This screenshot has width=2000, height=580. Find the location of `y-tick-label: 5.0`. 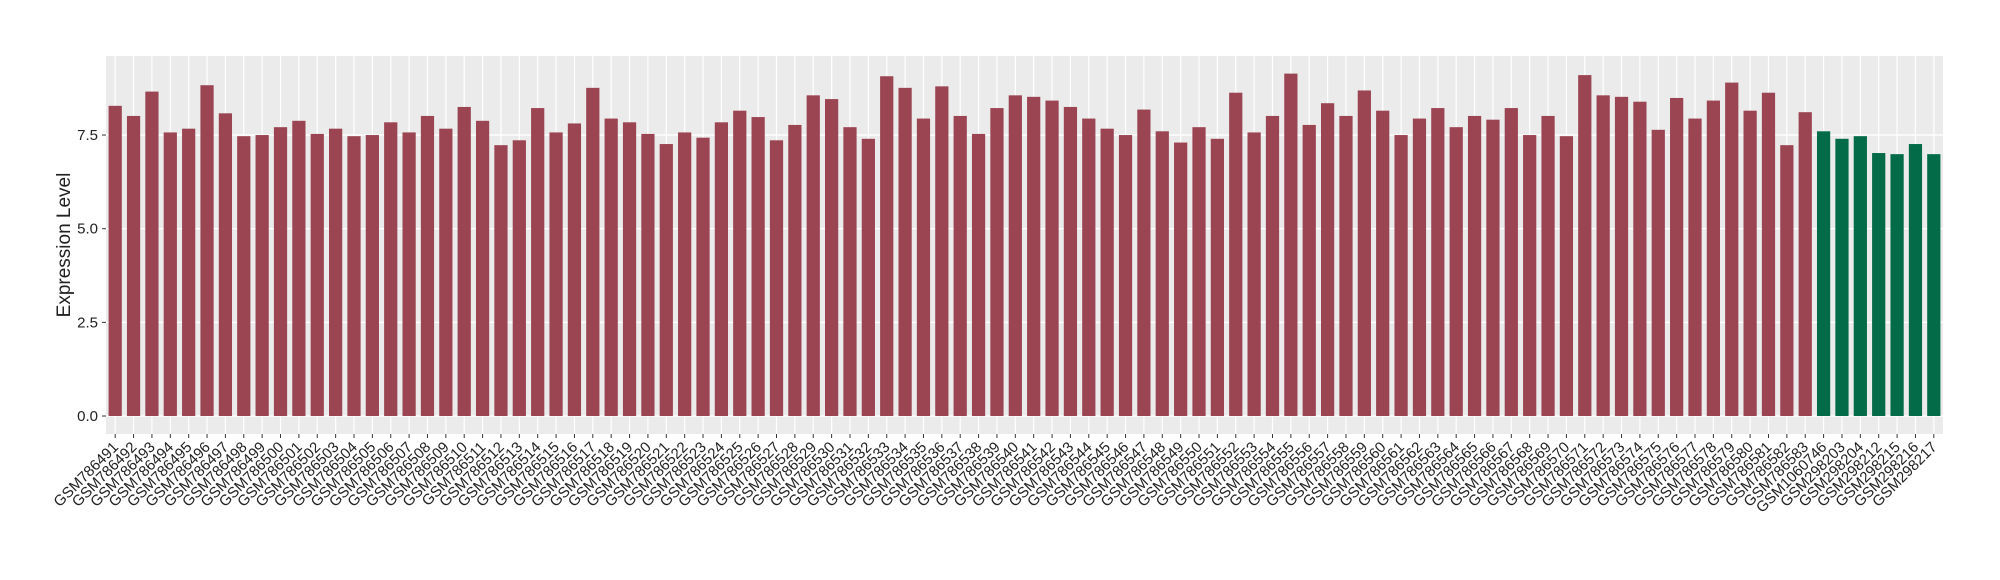

y-tick-label: 5.0 is located at coordinates (87, 229).